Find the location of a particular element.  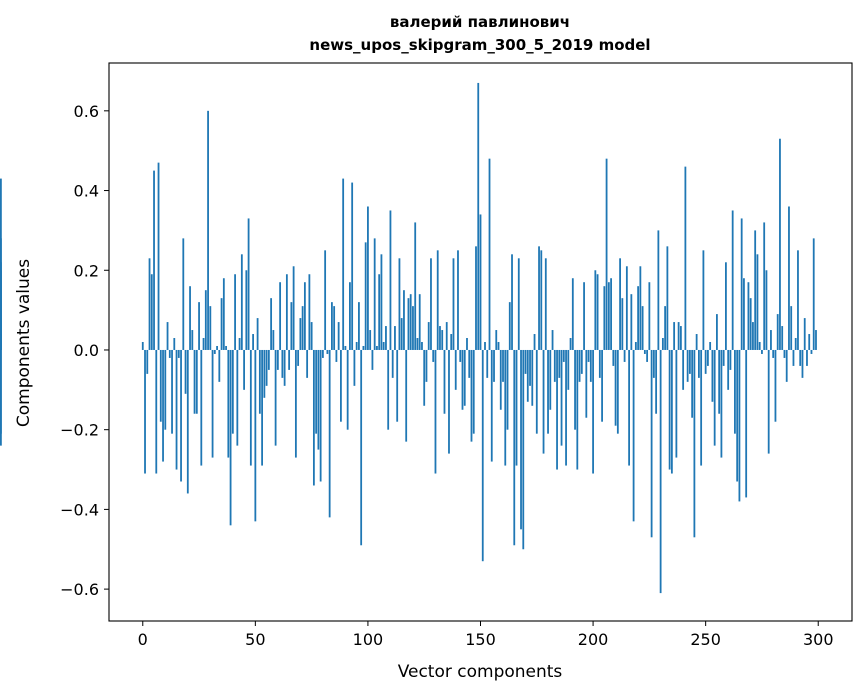

x-tick-label: 150 is located at coordinates (480, 639).